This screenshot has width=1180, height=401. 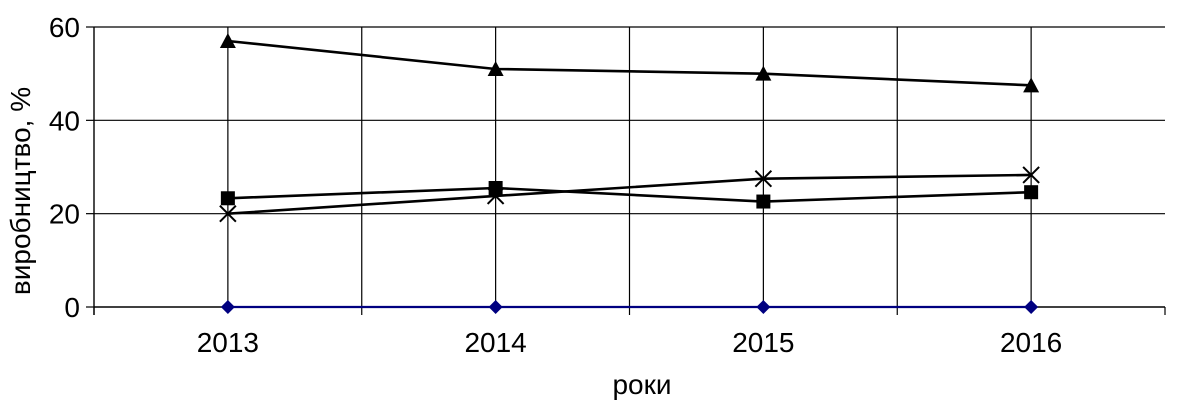 I want to click on y-tick-label: 0, so click(x=72, y=307).